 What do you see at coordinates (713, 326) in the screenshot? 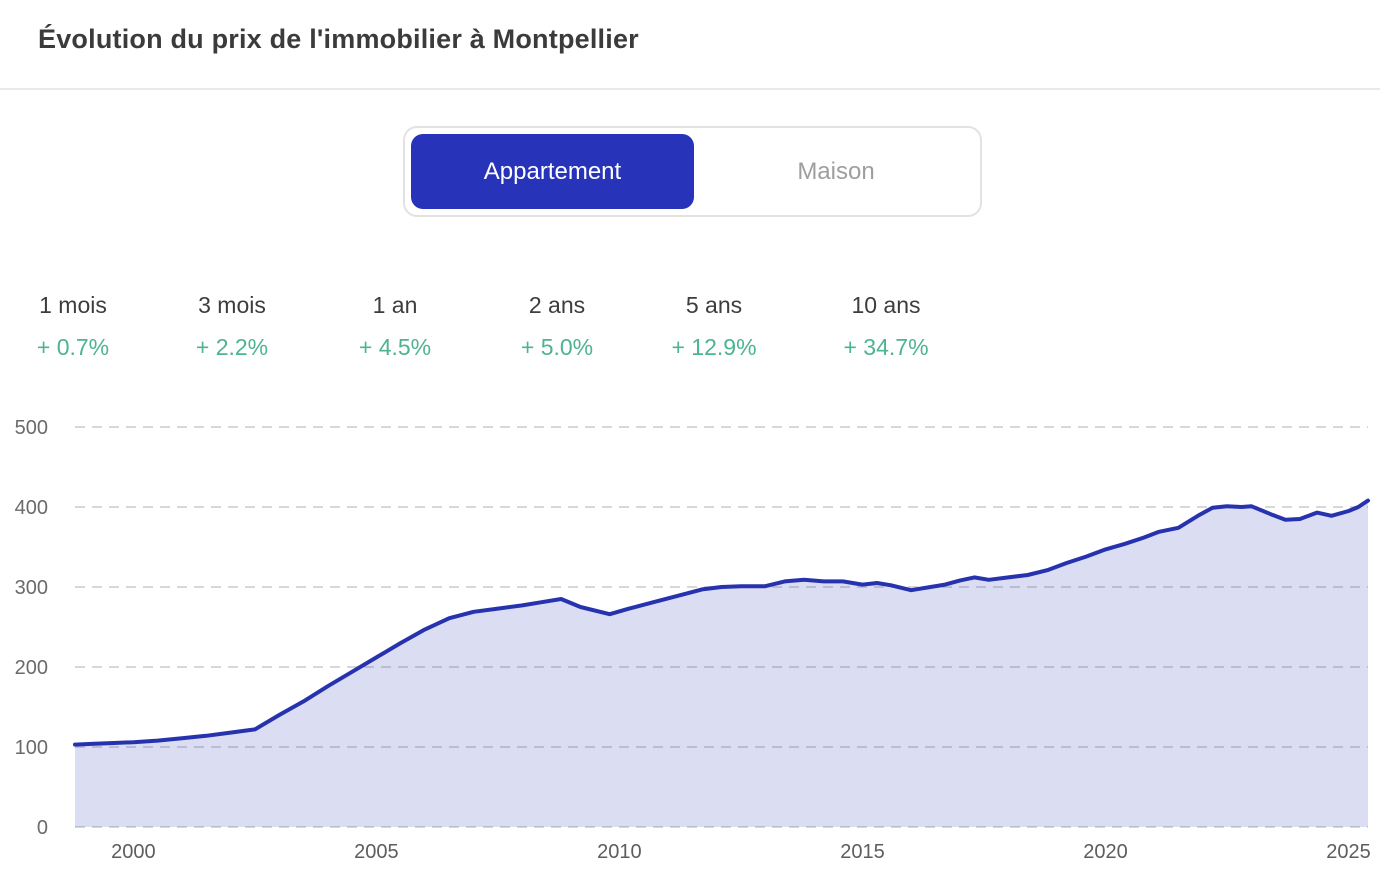
I see `stat-item-5-ans: 5 ans + 12.9%` at bounding box center [713, 326].